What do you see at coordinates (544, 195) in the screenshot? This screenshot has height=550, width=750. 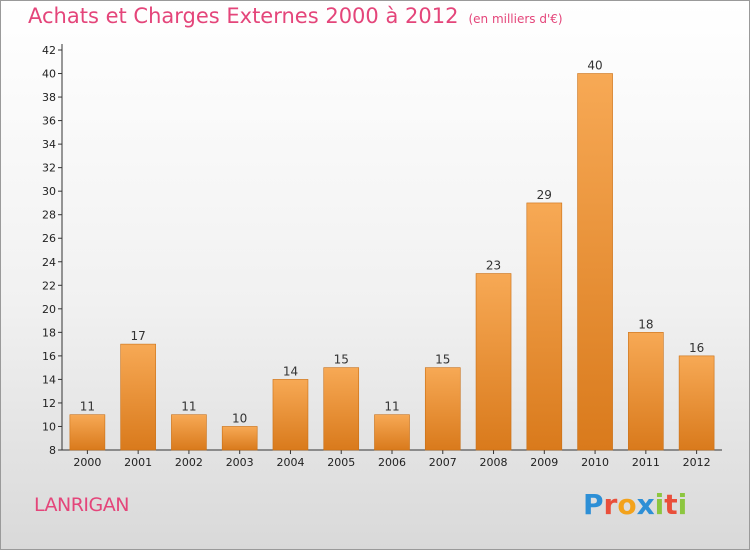 I see `bar-value-label: 29` at bounding box center [544, 195].